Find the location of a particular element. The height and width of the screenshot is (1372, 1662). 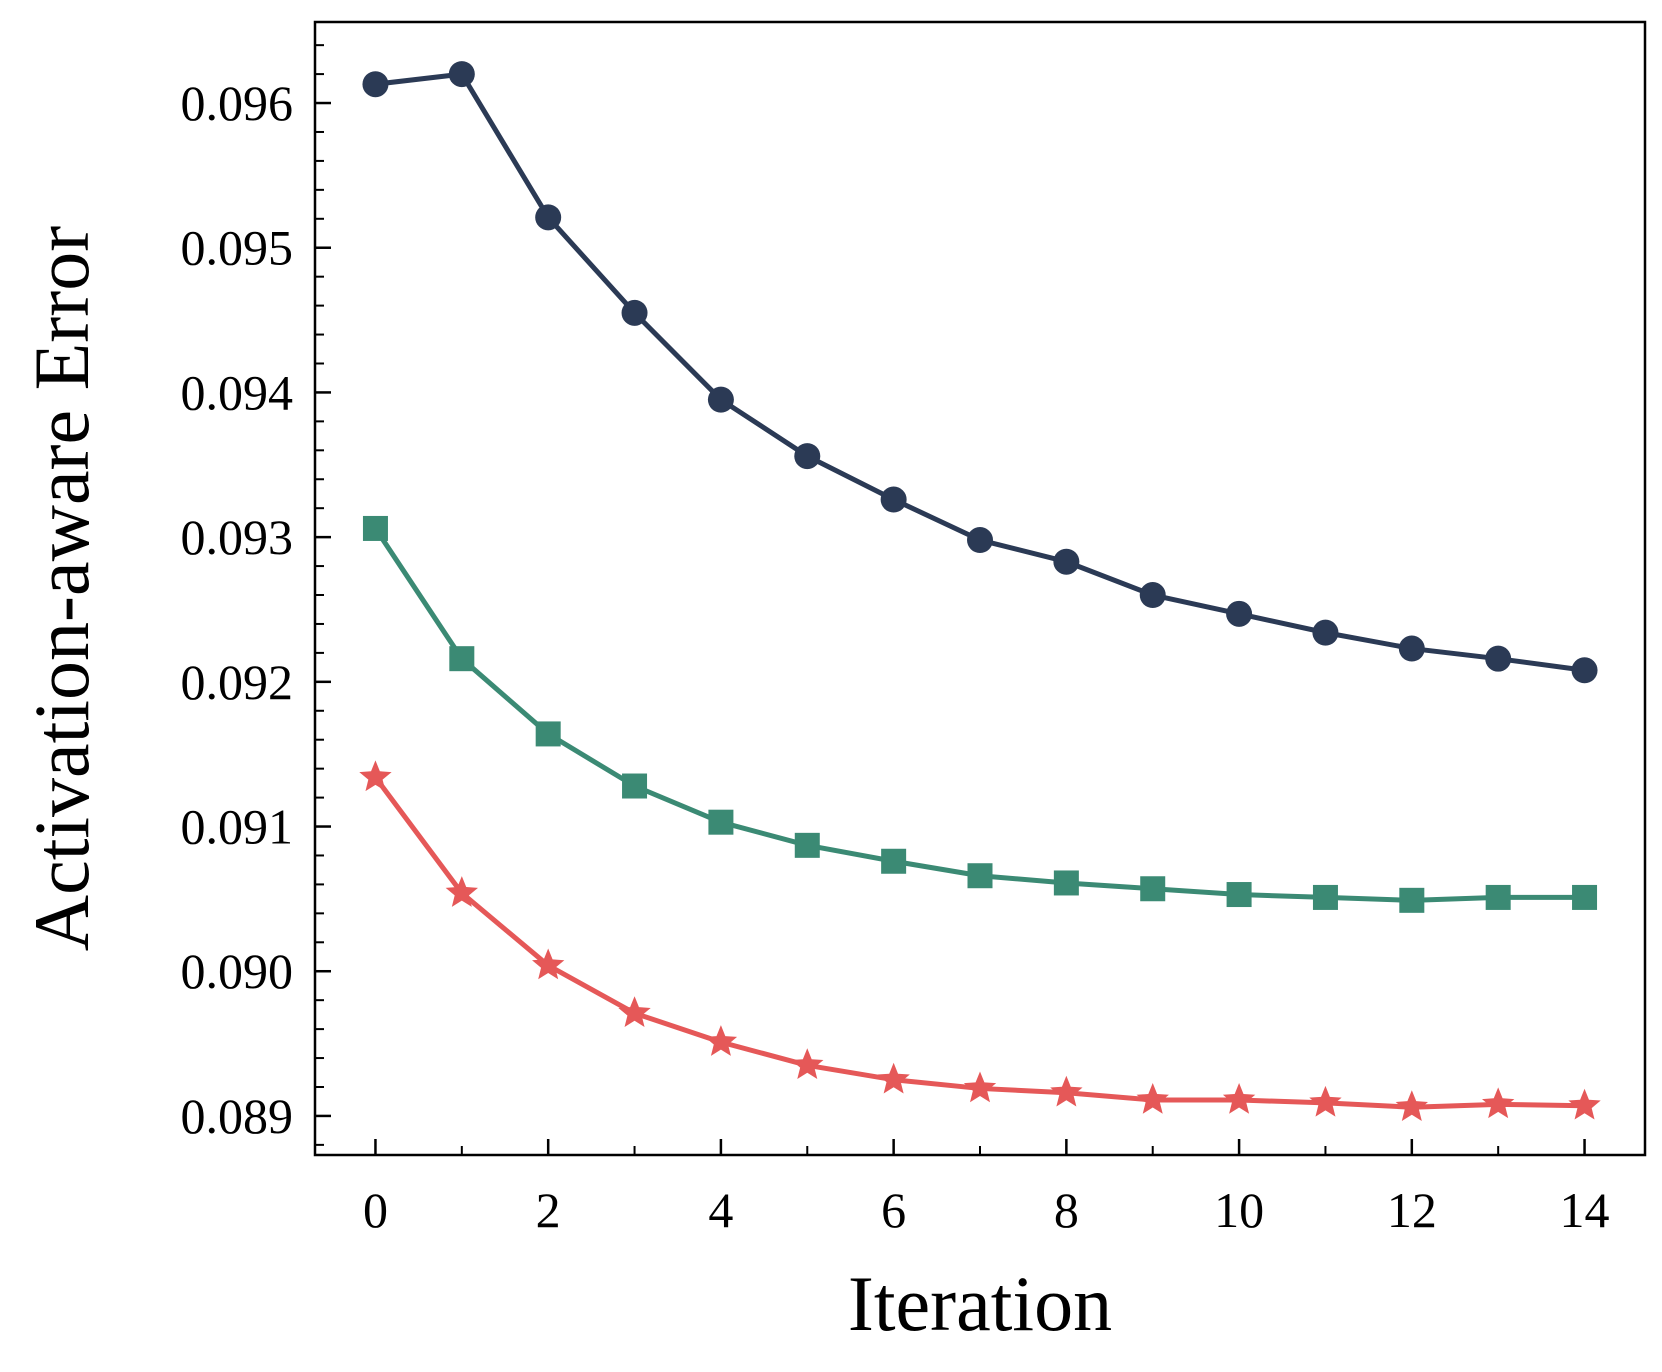

x-tick-label: 2 is located at coordinates (548, 1210).